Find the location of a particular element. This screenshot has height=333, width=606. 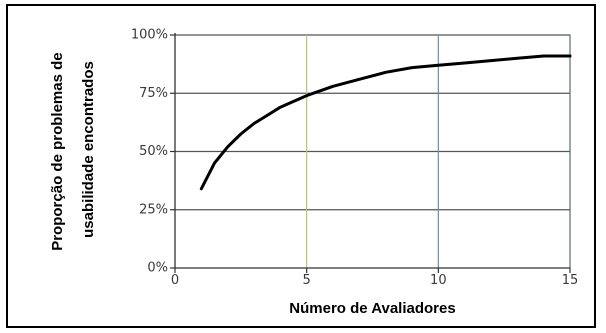

y-axis-title-line-2: usabilidade encontrados is located at coordinates (88, 149).